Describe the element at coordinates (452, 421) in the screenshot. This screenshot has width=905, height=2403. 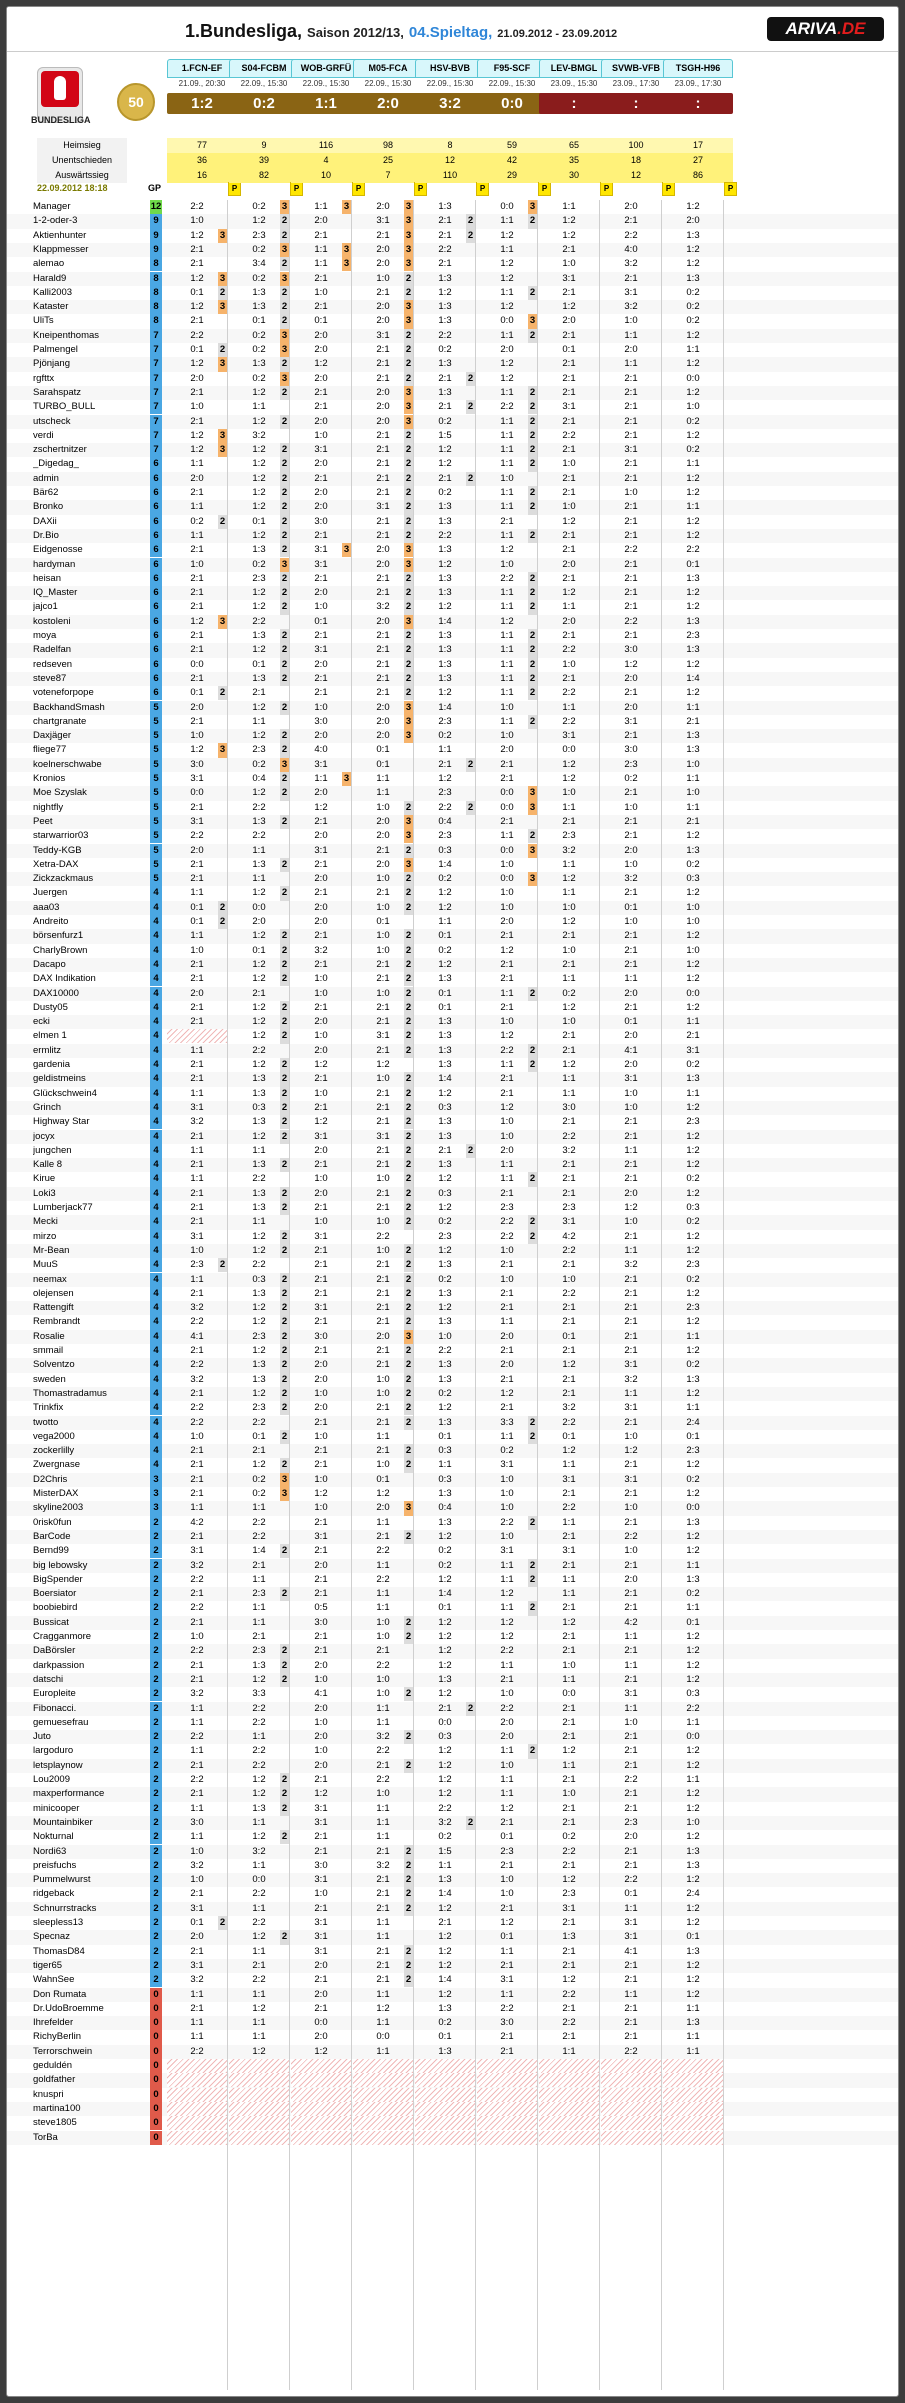
I see `table-row: utscheck 7 2:1 1:2 2 2:0 2:0 3 0:2 1:1 2 2:1 2:1 0:2` at that location.